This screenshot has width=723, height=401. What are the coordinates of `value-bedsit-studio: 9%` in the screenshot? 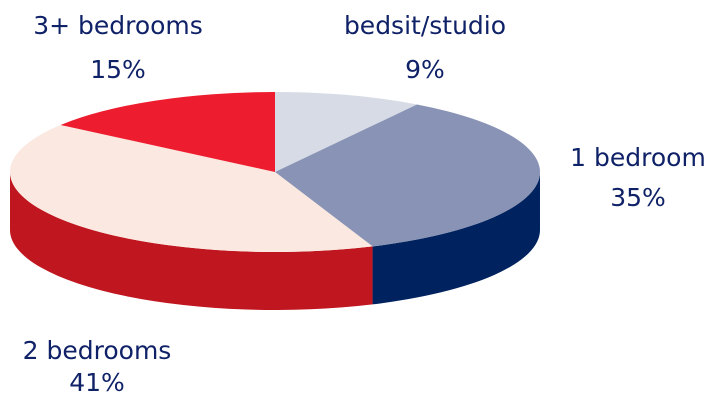 It's located at (425, 69).